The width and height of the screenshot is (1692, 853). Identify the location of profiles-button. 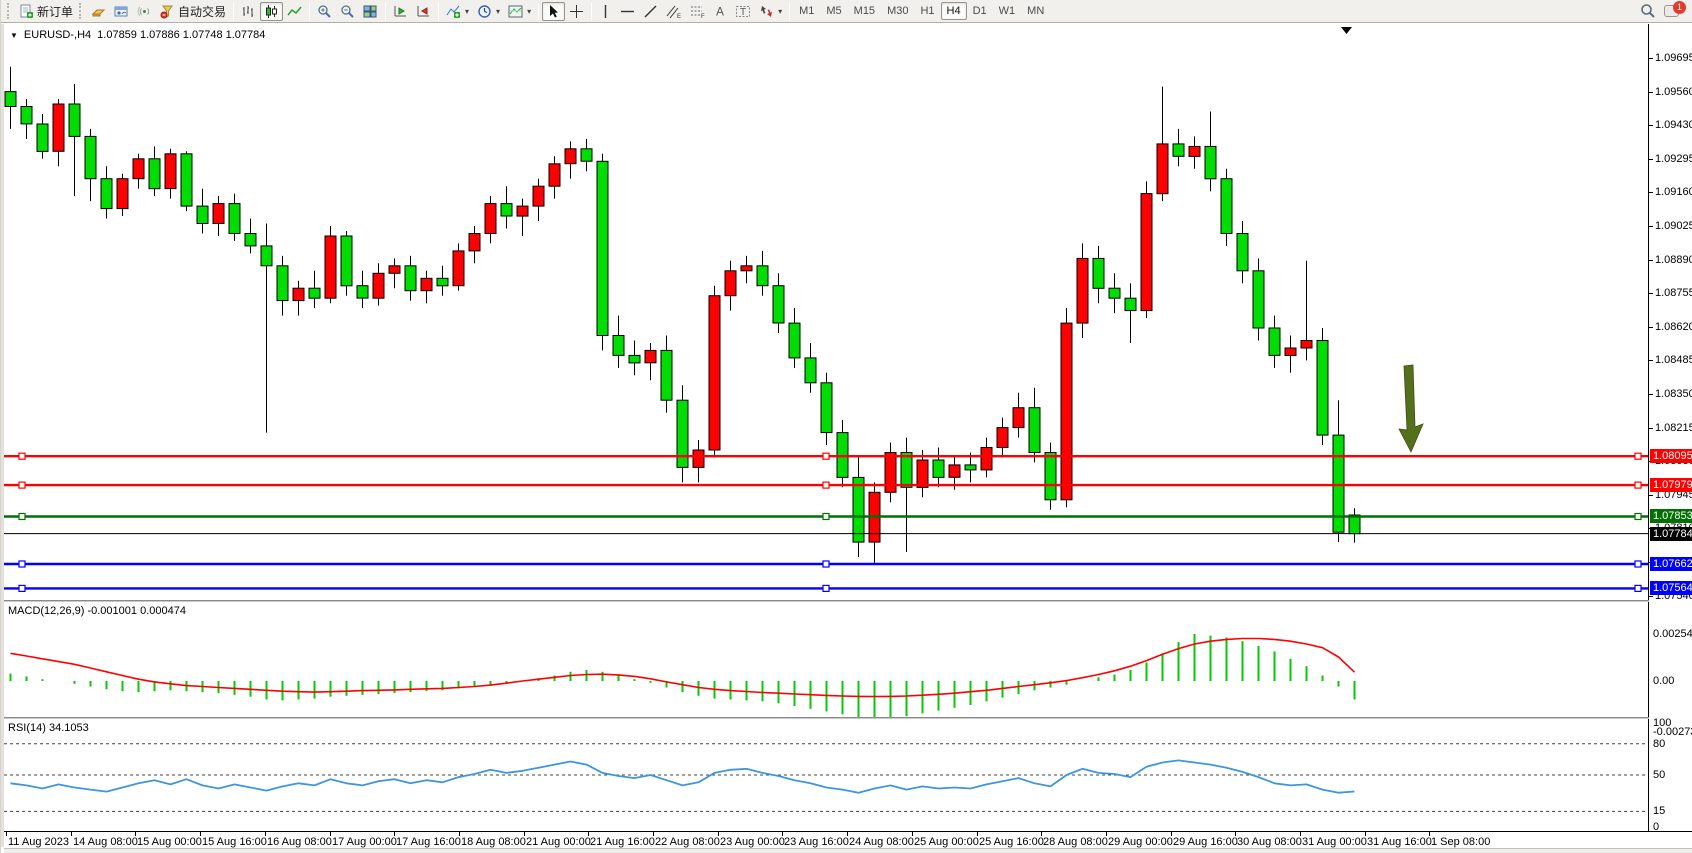
(121, 11).